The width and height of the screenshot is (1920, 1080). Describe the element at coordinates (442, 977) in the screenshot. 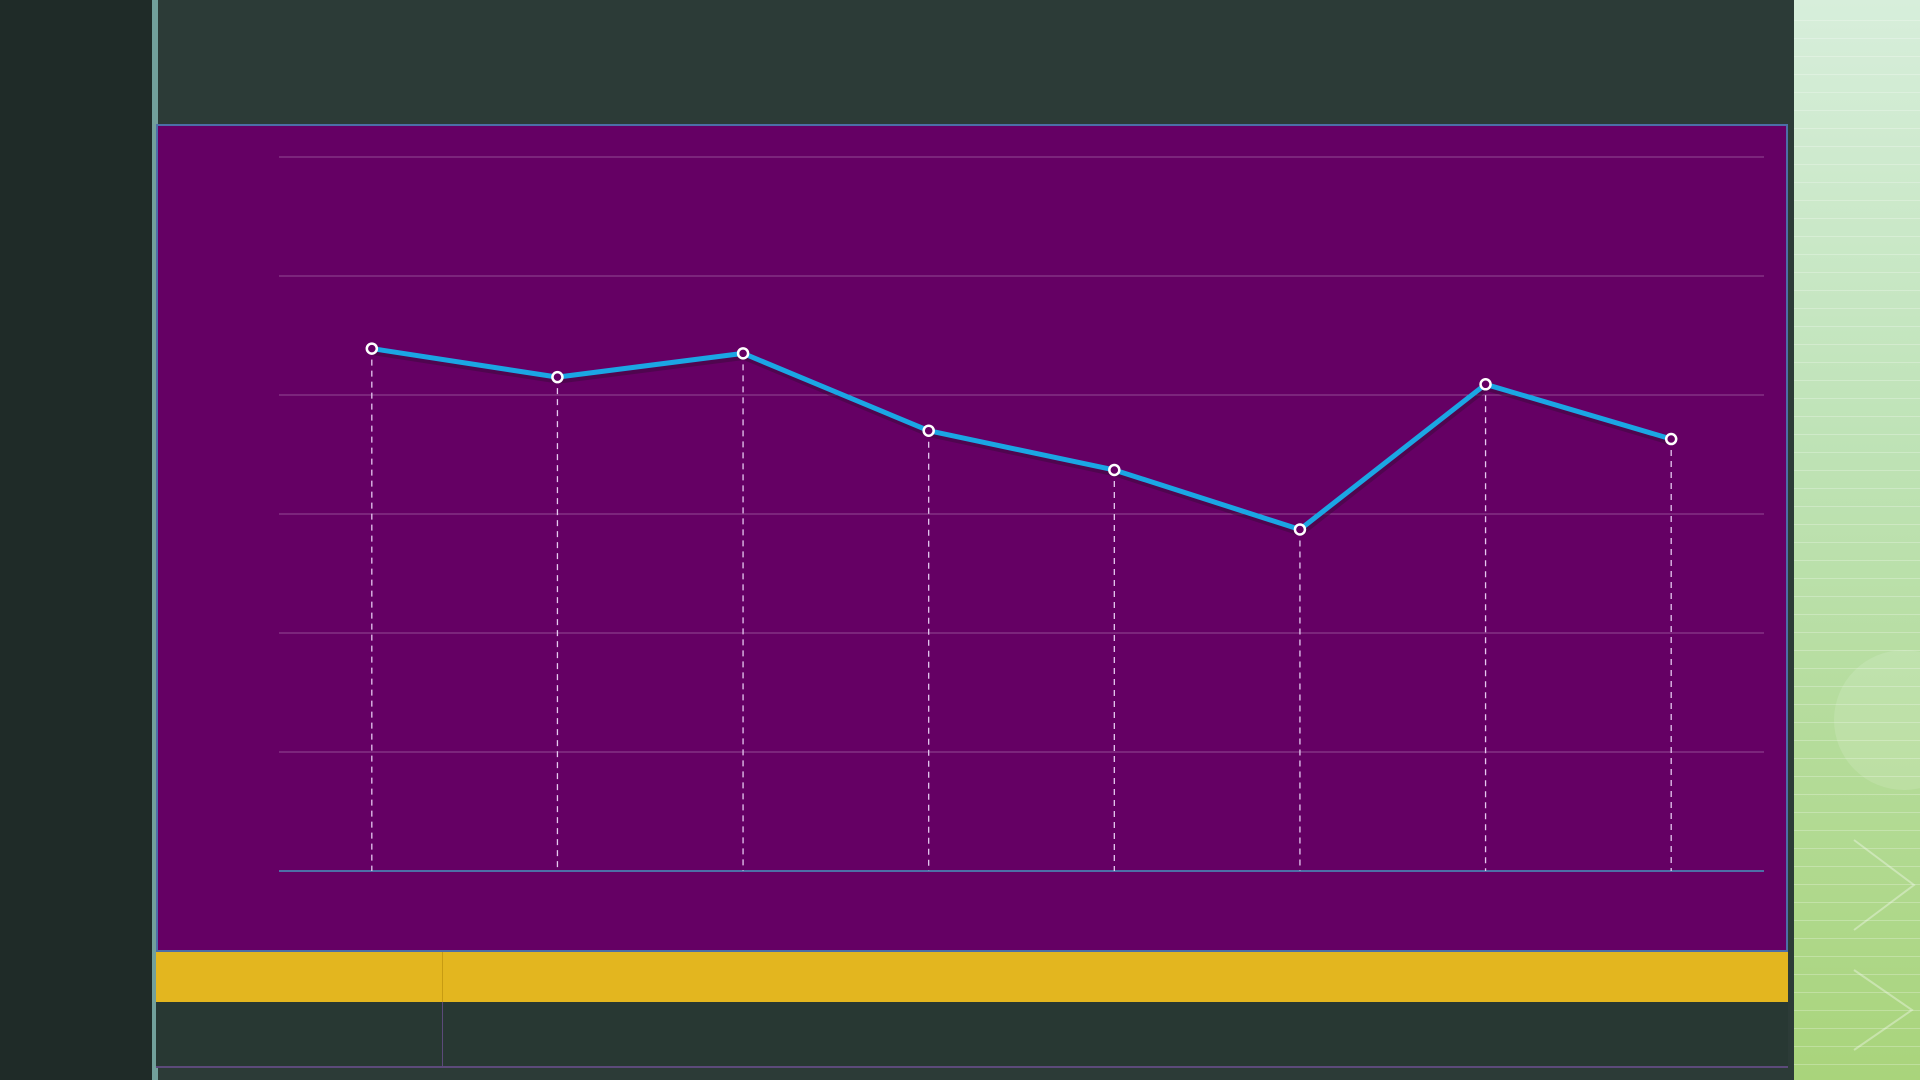

I see `header-divider` at that location.